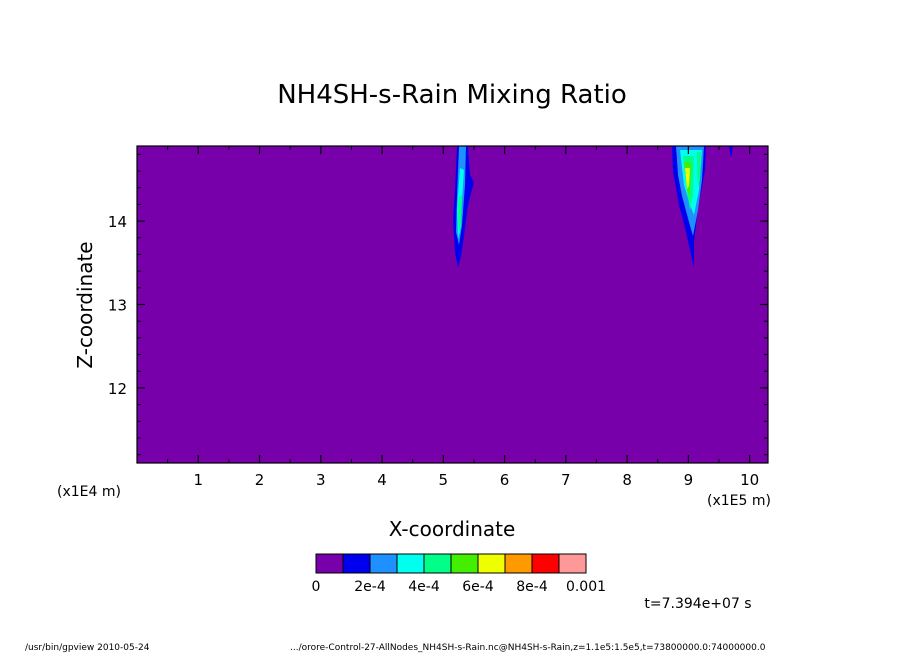 This screenshot has width=904, height=654. What do you see at coordinates (452, 95) in the screenshot?
I see `chart-title: NH4SH-s-Rain Mixing Ratio` at bounding box center [452, 95].